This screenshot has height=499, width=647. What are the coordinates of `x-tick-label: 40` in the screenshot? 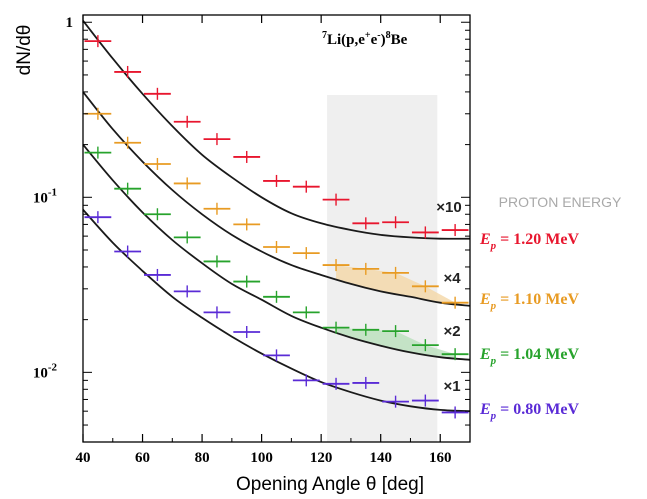 It's located at (83, 458).